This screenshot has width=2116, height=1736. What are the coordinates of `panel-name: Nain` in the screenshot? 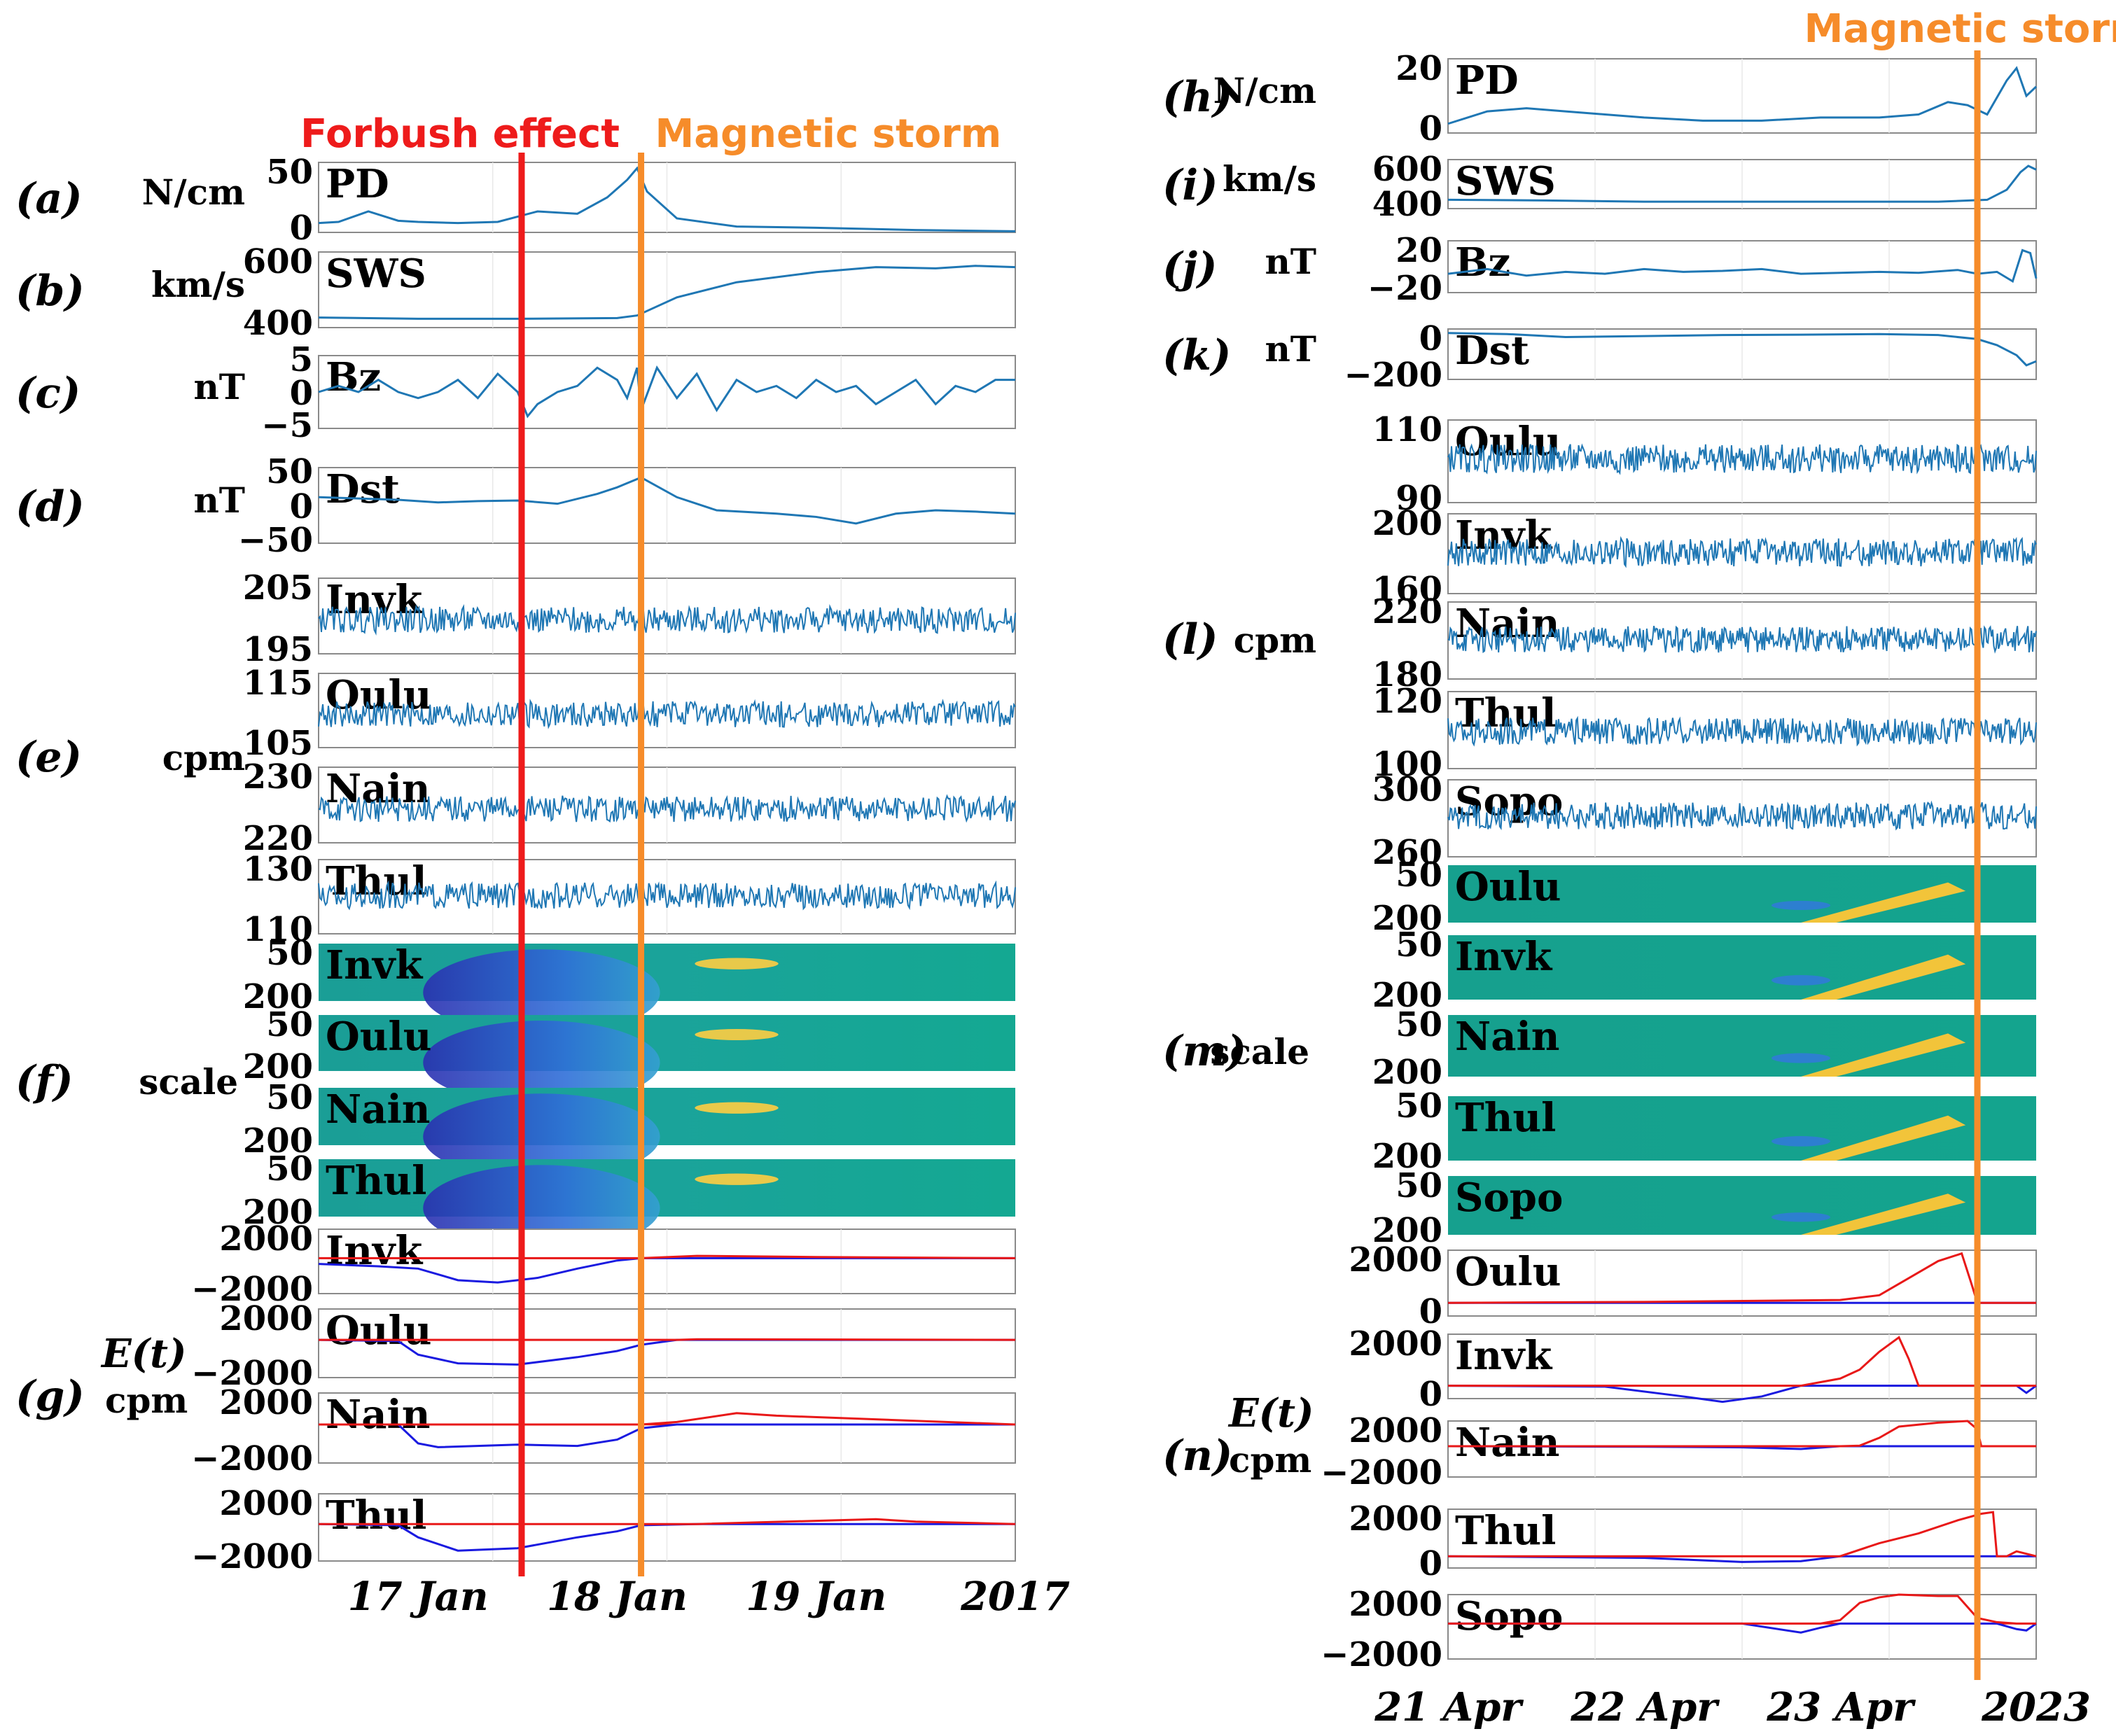 It's located at (378, 1109).